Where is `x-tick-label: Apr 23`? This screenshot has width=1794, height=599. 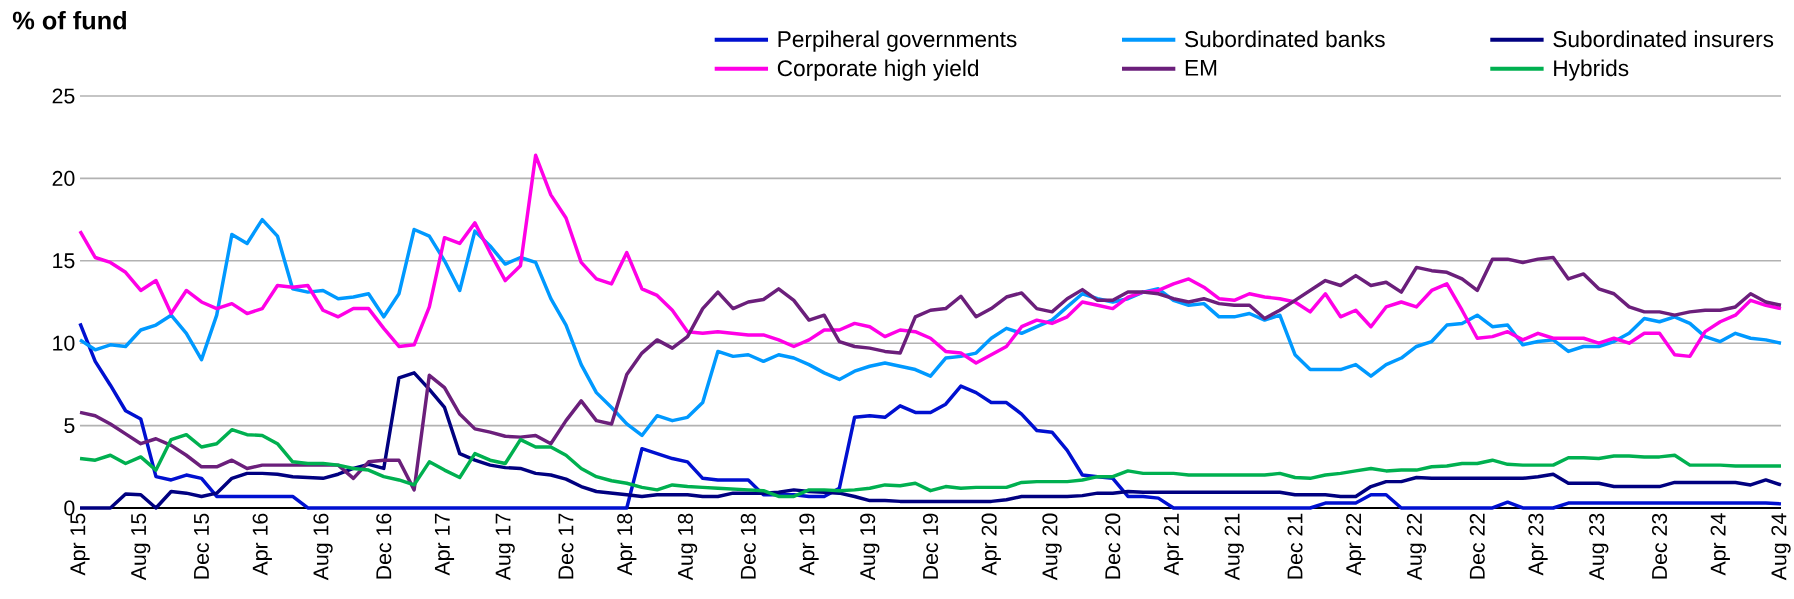 x-tick-label: Apr 23 is located at coordinates (1538, 544).